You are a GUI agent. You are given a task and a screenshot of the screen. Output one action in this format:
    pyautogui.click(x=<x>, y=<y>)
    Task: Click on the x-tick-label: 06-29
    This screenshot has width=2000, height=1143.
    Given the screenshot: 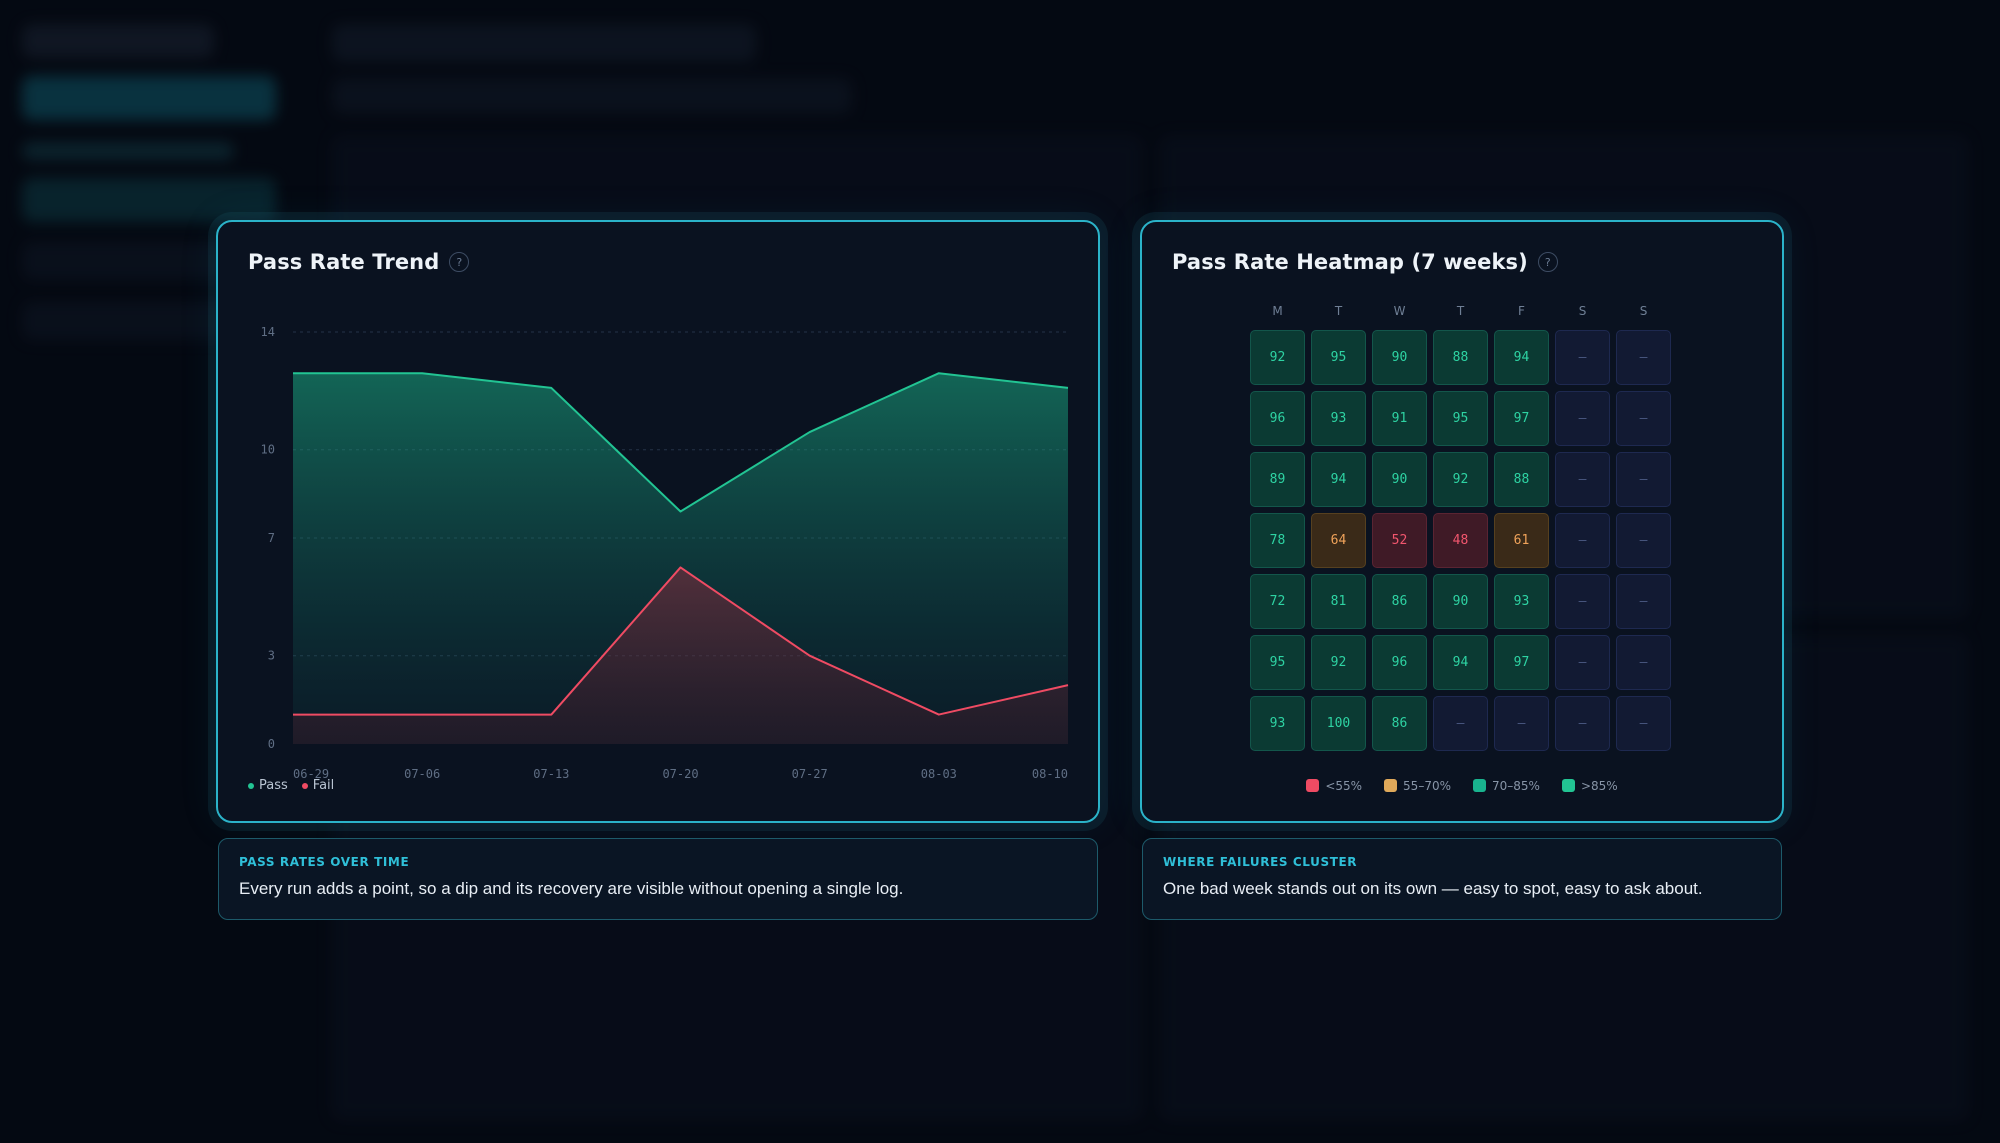 What is the action you would take?
    pyautogui.click(x=311, y=774)
    